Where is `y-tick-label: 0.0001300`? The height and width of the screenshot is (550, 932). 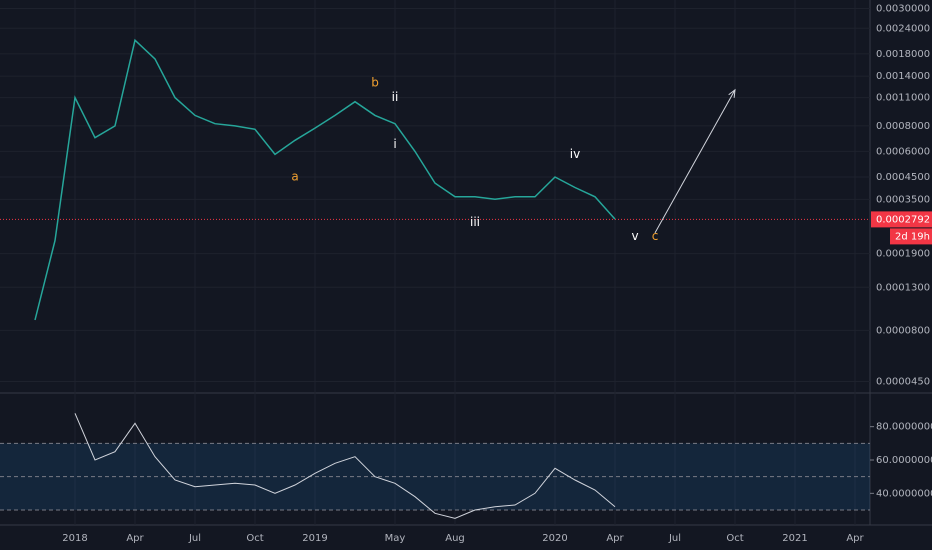
y-tick-label: 0.0001300 is located at coordinates (903, 287).